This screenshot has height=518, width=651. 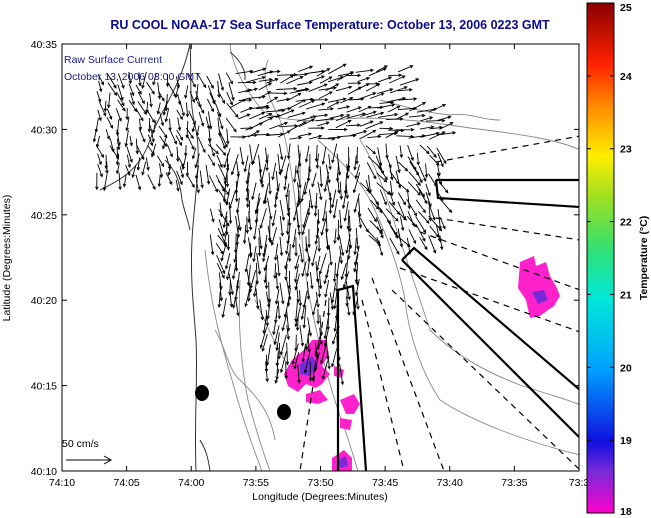 I want to click on colorbar, so click(x=600, y=258).